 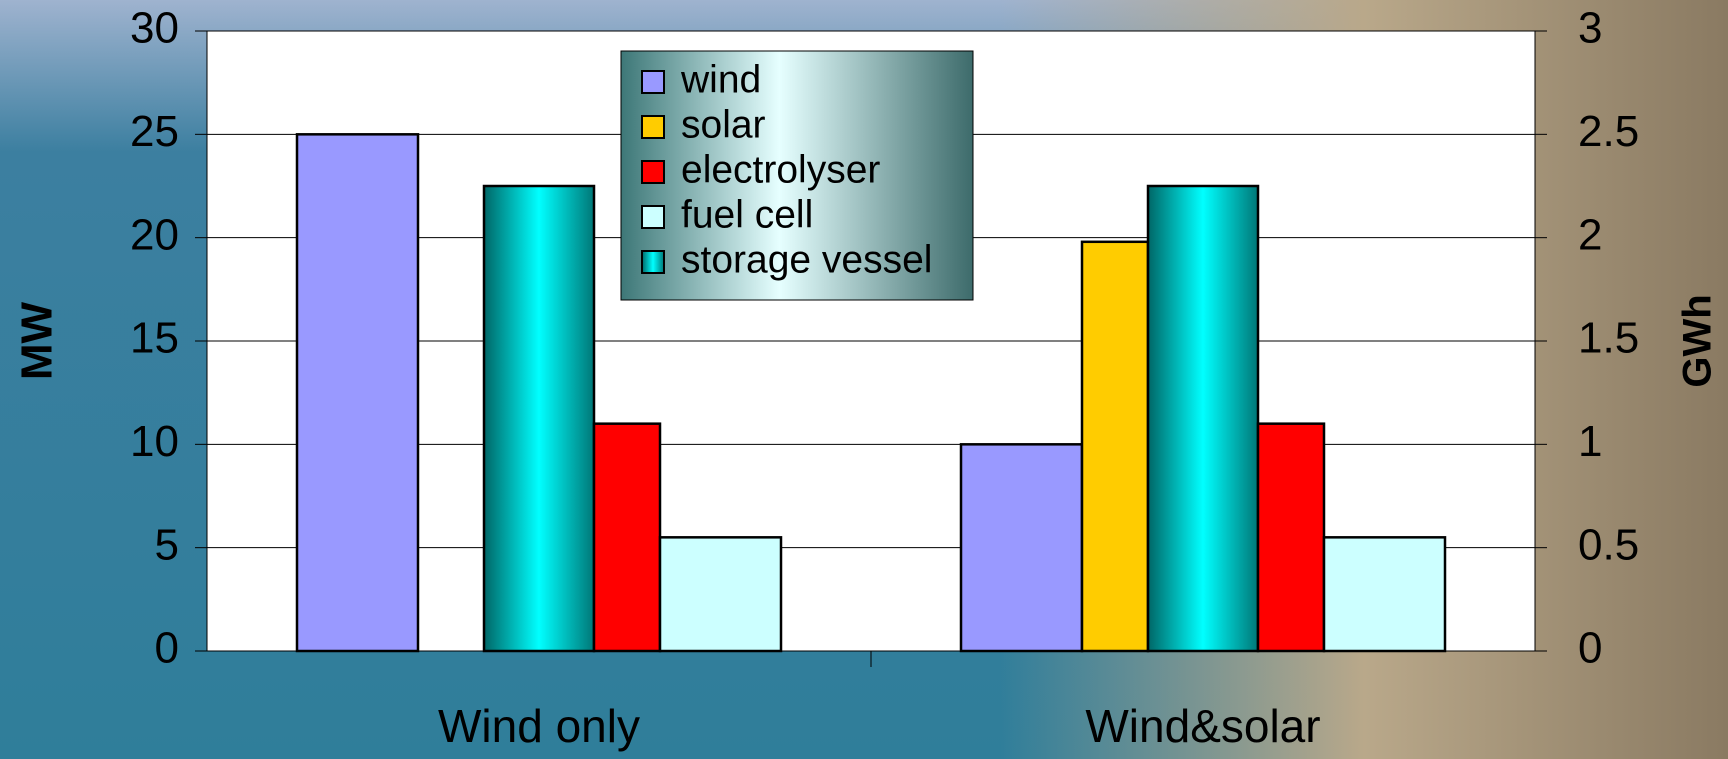 What do you see at coordinates (154, 338) in the screenshot?
I see `y-tick-label: 15` at bounding box center [154, 338].